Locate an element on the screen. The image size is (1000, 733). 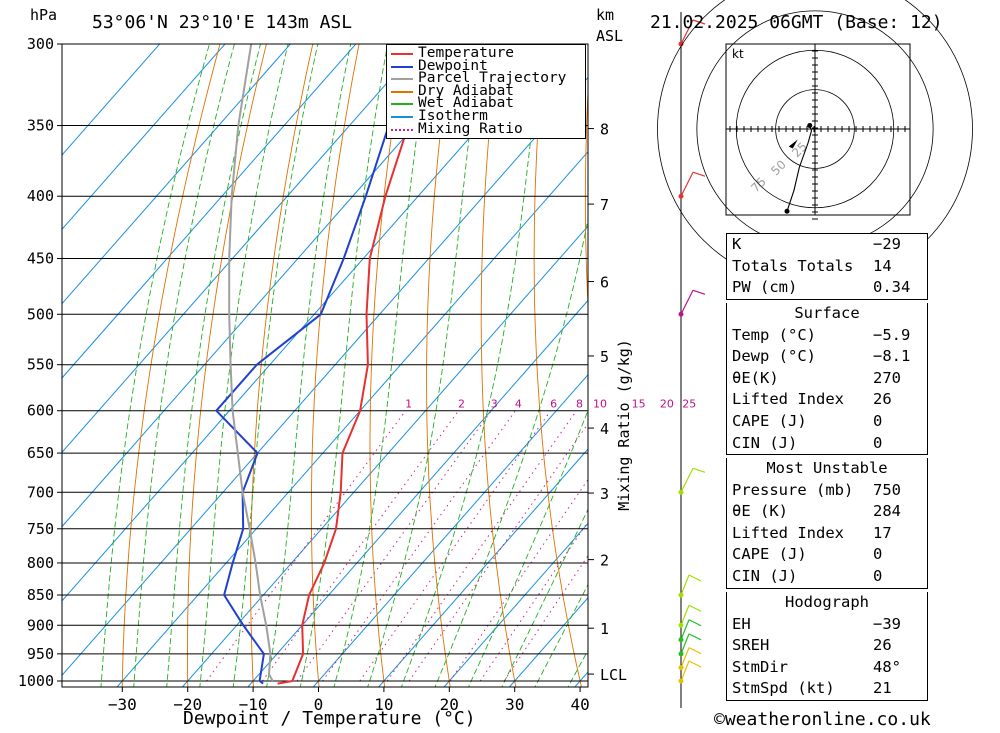
site-credit: ©weatheronline.co.uk is located at coordinates (822, 720).